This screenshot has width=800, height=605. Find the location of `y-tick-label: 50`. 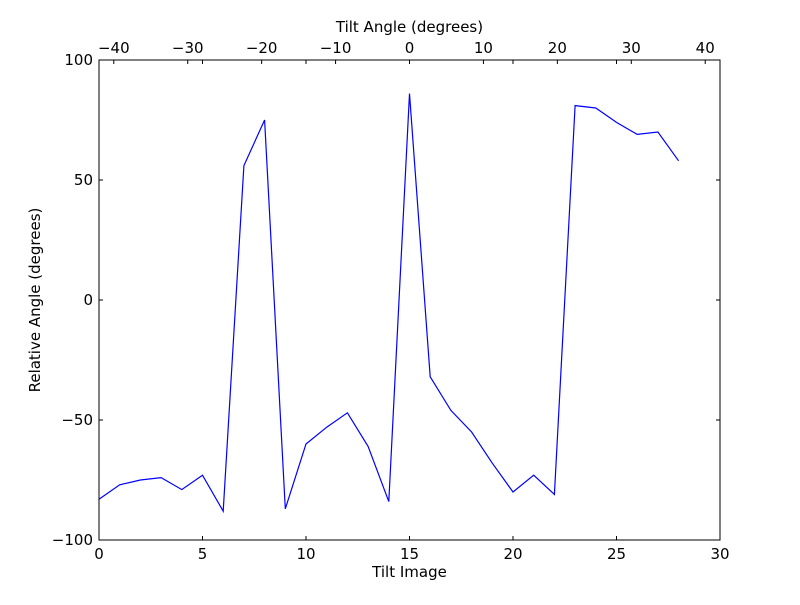

y-tick-label: 50 is located at coordinates (83, 180).